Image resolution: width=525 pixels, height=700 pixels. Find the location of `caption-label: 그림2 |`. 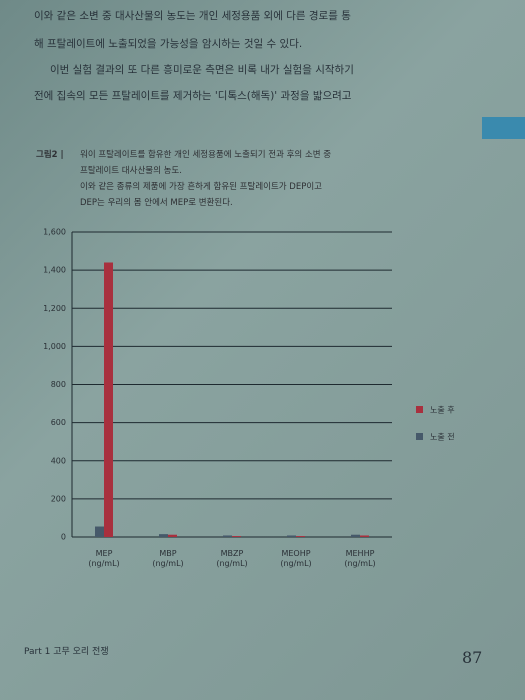

caption-label: 그림2 | is located at coordinates (50, 155).